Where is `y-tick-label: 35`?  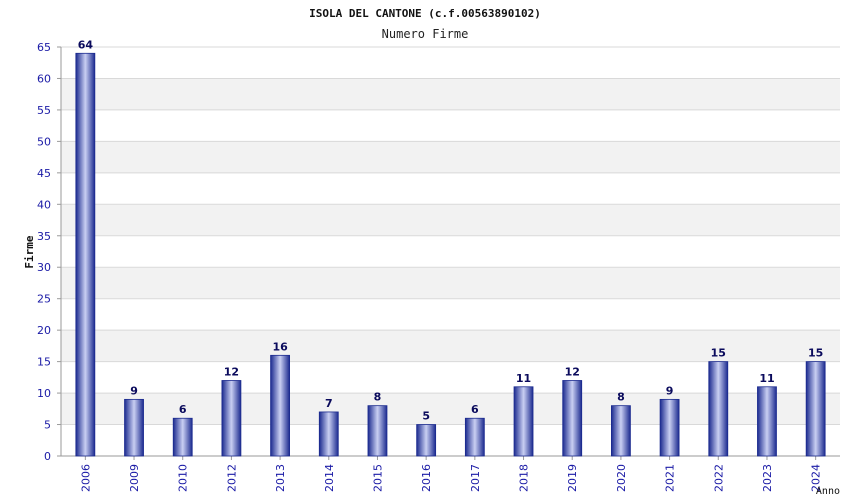
y-tick-label: 35 is located at coordinates (44, 236).